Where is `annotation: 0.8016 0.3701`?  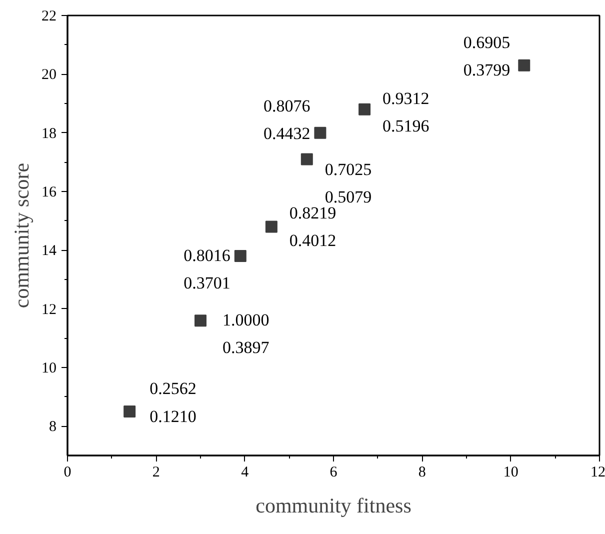
annotation: 0.8016 0.3701 is located at coordinates (207, 269).